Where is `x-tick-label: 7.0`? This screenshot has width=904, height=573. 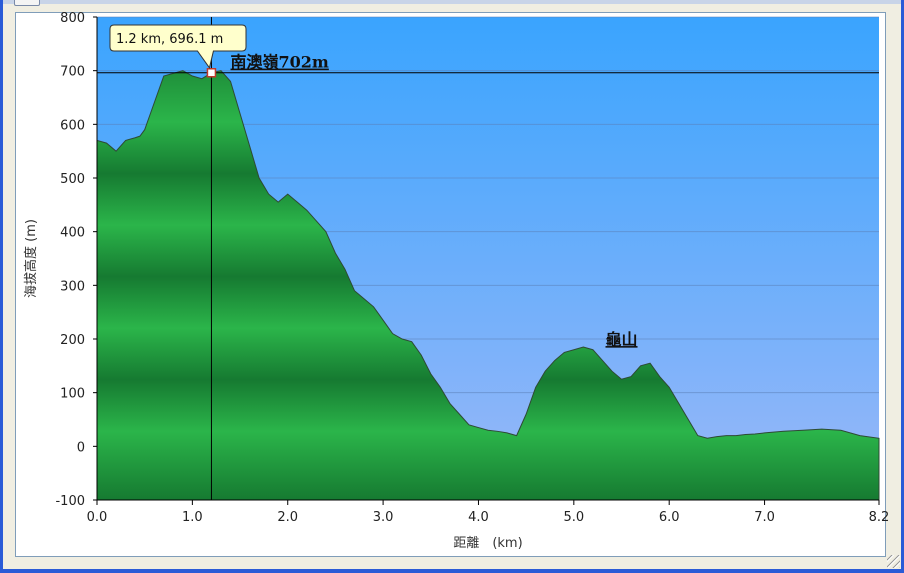 x-tick-label: 7.0 is located at coordinates (764, 517).